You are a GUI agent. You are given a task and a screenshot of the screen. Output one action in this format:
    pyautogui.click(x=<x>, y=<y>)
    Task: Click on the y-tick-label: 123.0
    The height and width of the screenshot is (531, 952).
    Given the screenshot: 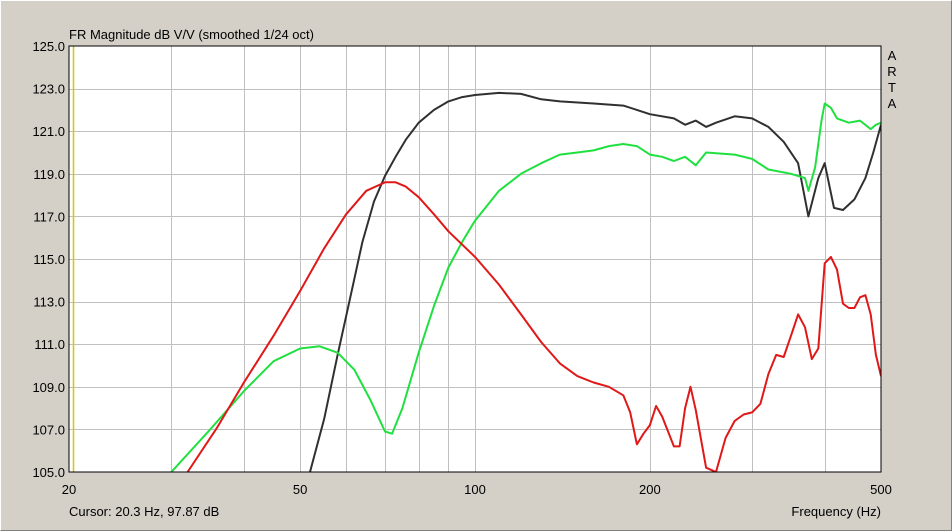 What is the action you would take?
    pyautogui.click(x=48, y=89)
    